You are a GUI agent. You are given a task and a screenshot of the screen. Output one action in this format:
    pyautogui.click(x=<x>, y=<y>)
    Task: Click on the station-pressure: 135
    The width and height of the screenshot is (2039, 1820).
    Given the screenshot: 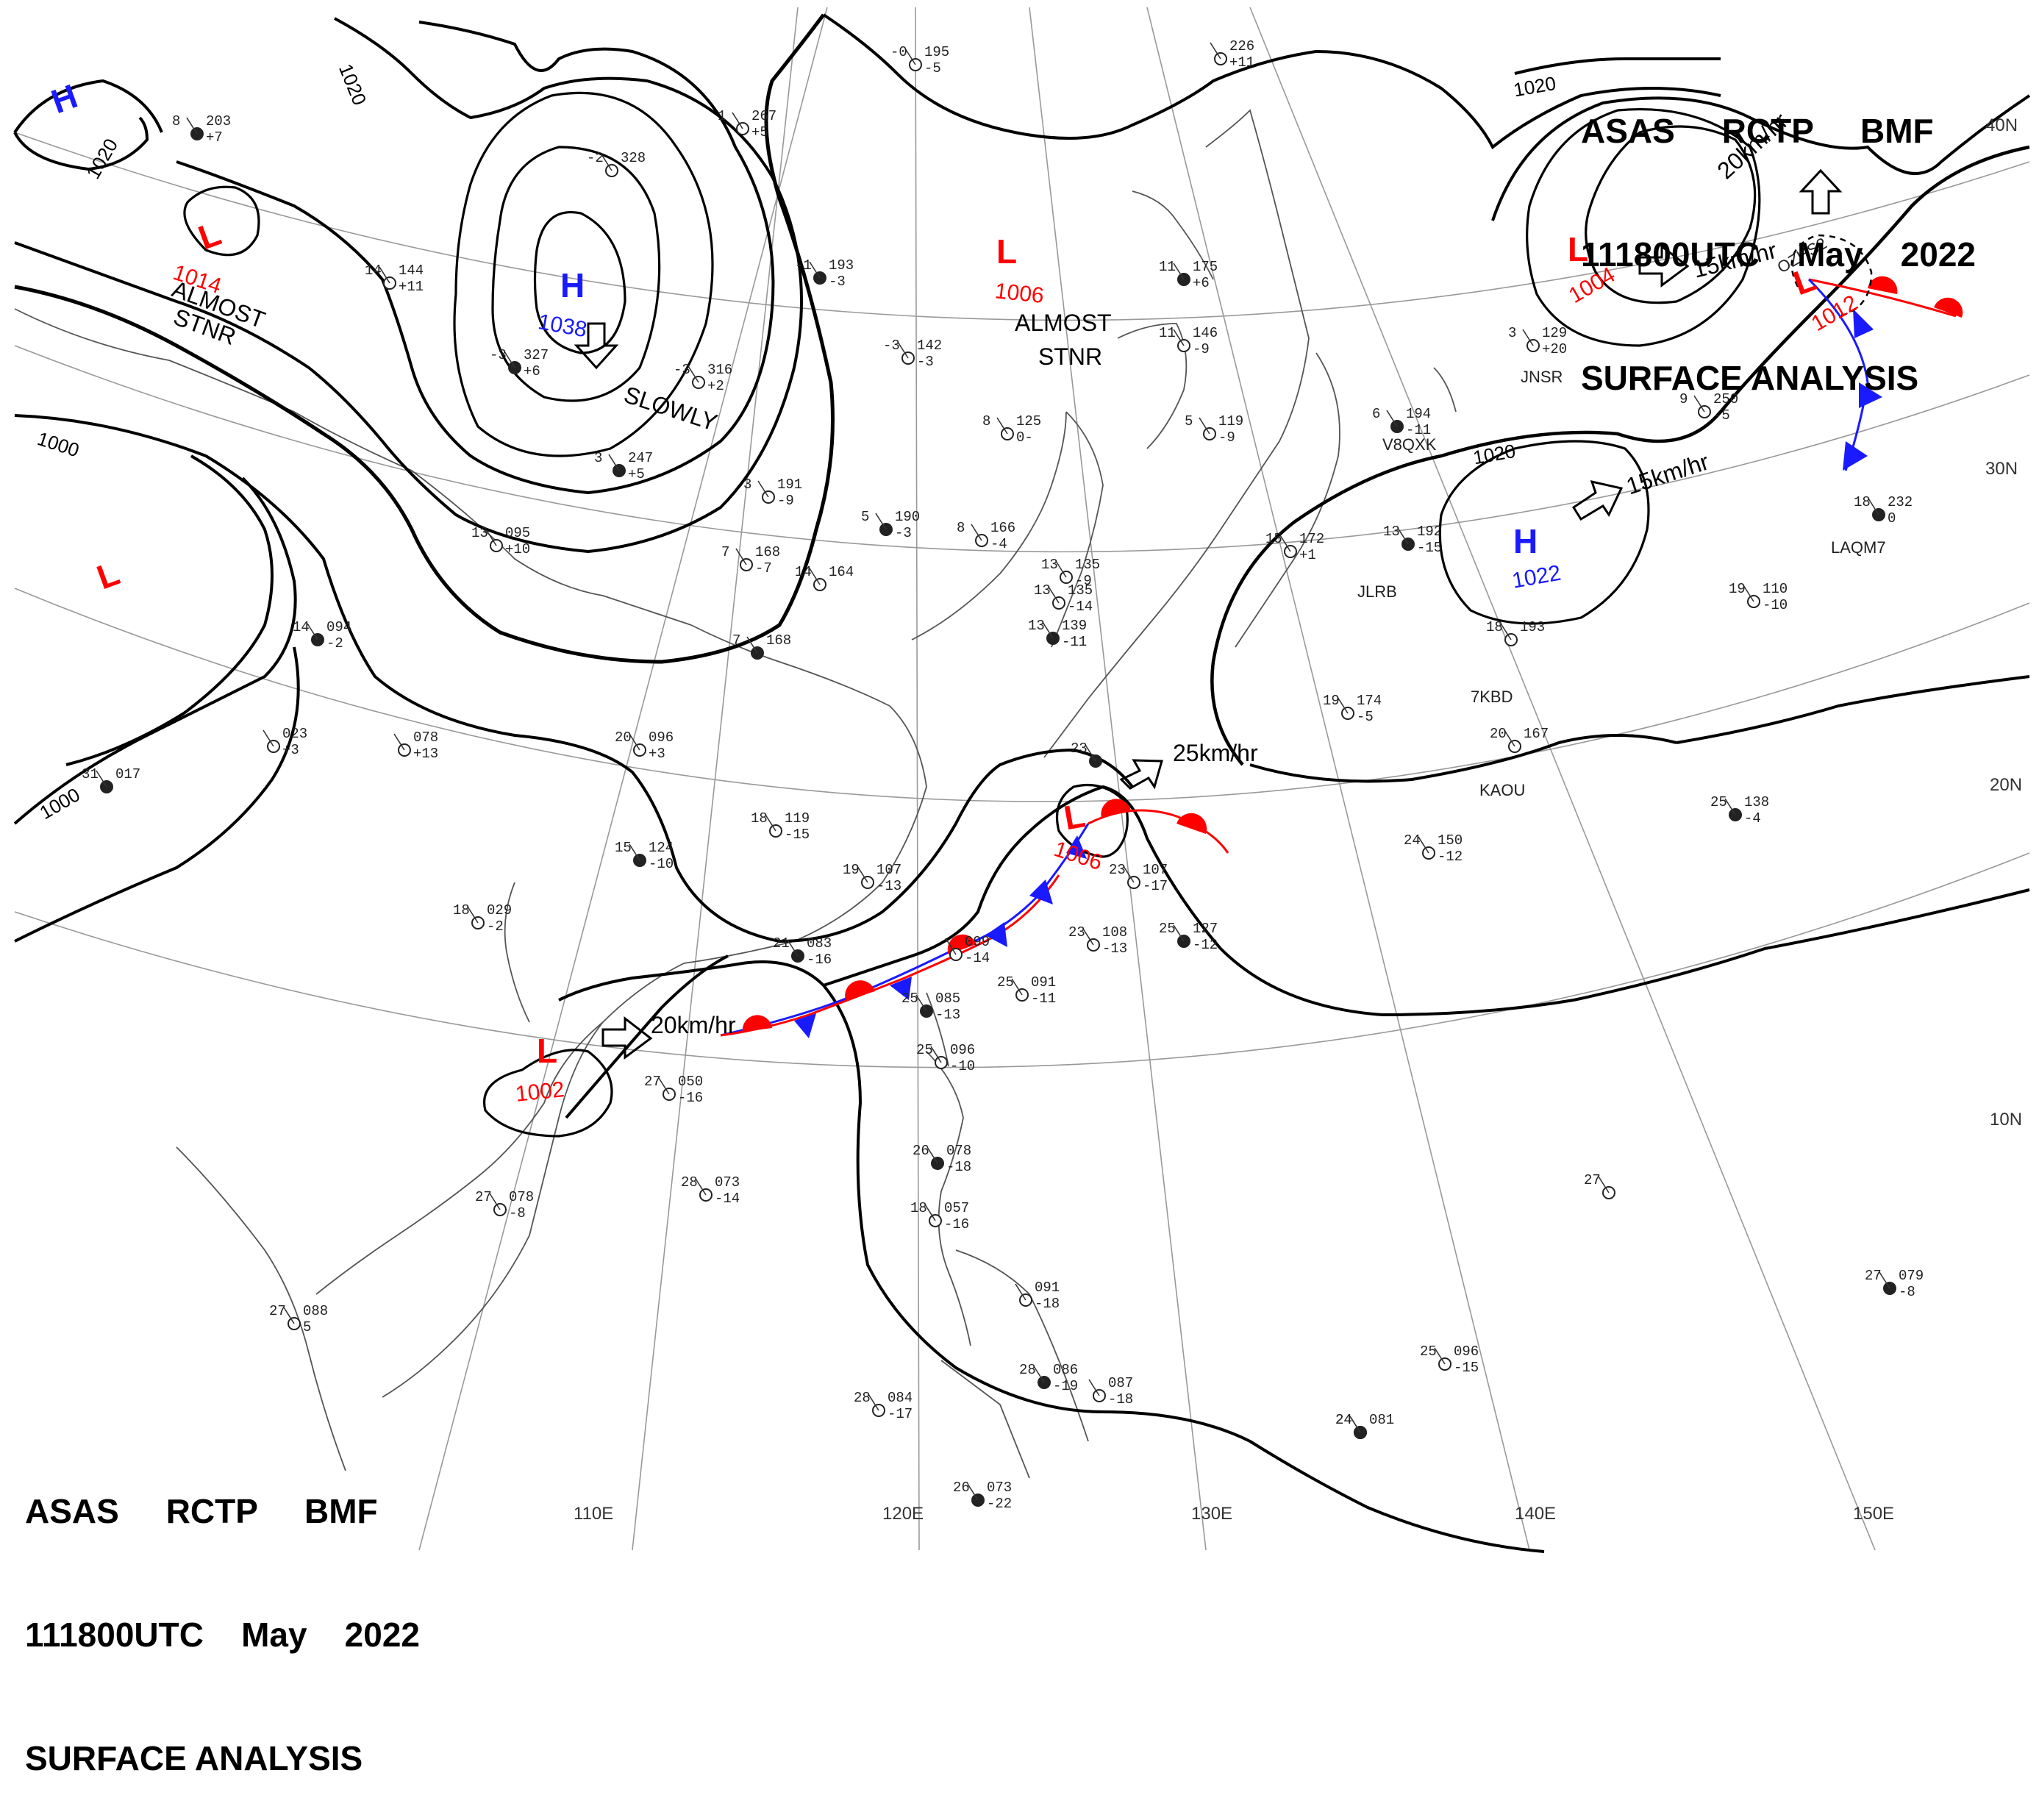 What is the action you would take?
    pyautogui.click(x=1087, y=565)
    